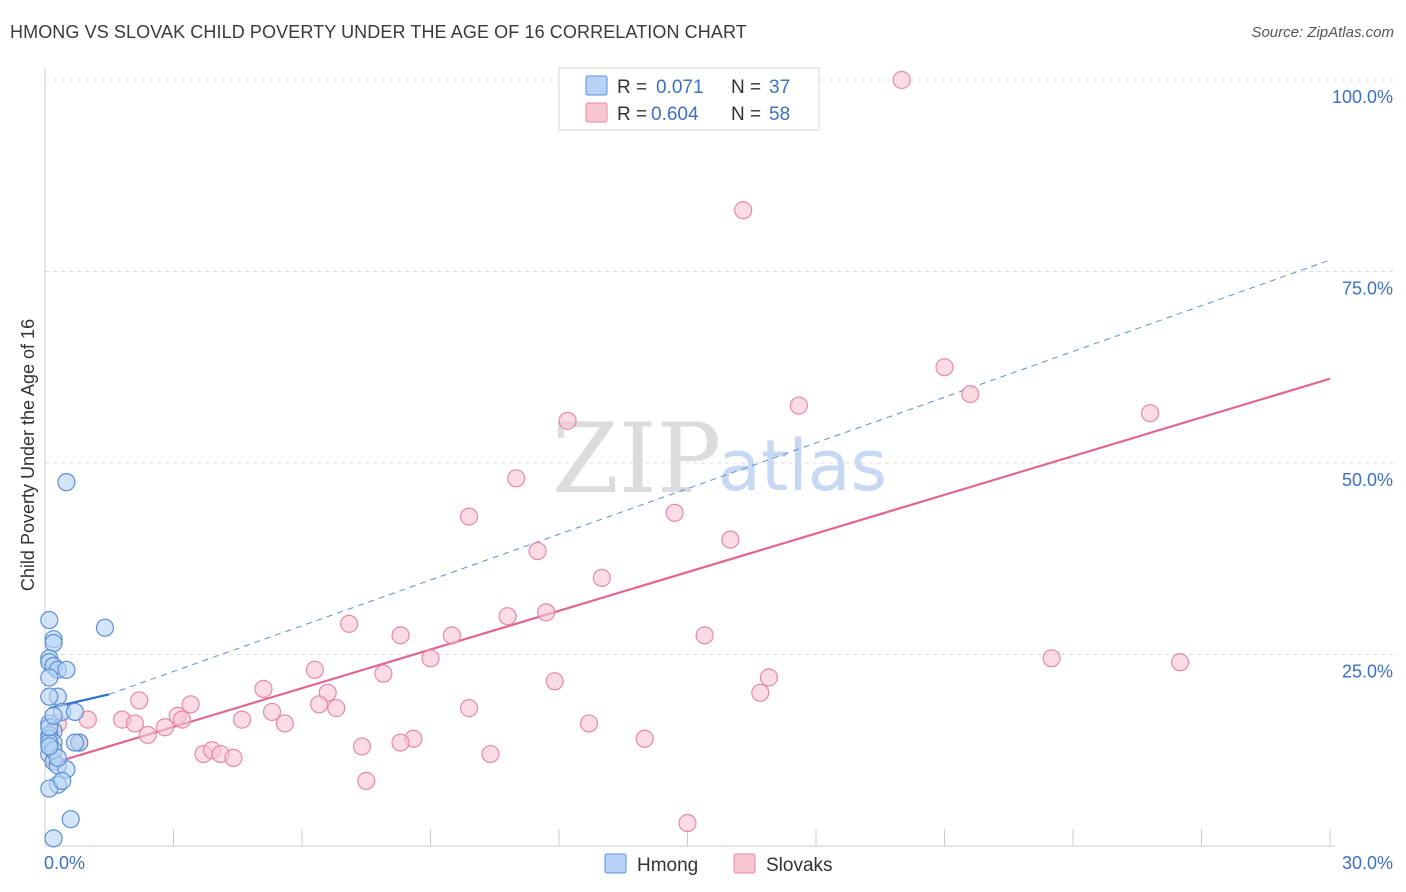 This screenshot has width=1406, height=892. Describe the element at coordinates (718, 864) in the screenshot. I see `bottom-legend: Hmong Slovaks` at that location.